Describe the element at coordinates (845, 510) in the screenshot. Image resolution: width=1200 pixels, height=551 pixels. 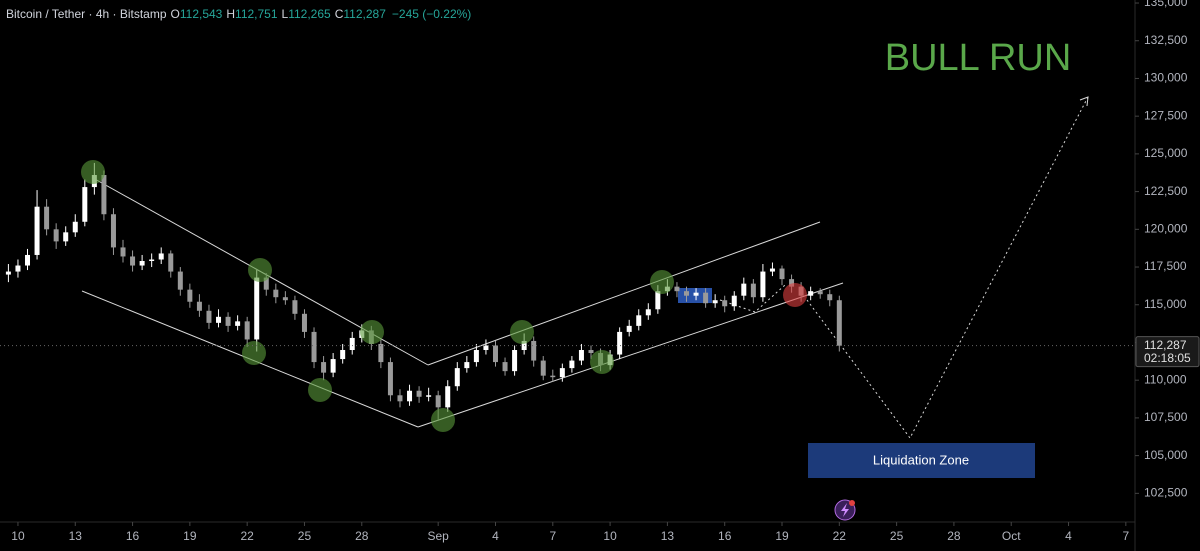
I see `event-icon-bolt` at that location.